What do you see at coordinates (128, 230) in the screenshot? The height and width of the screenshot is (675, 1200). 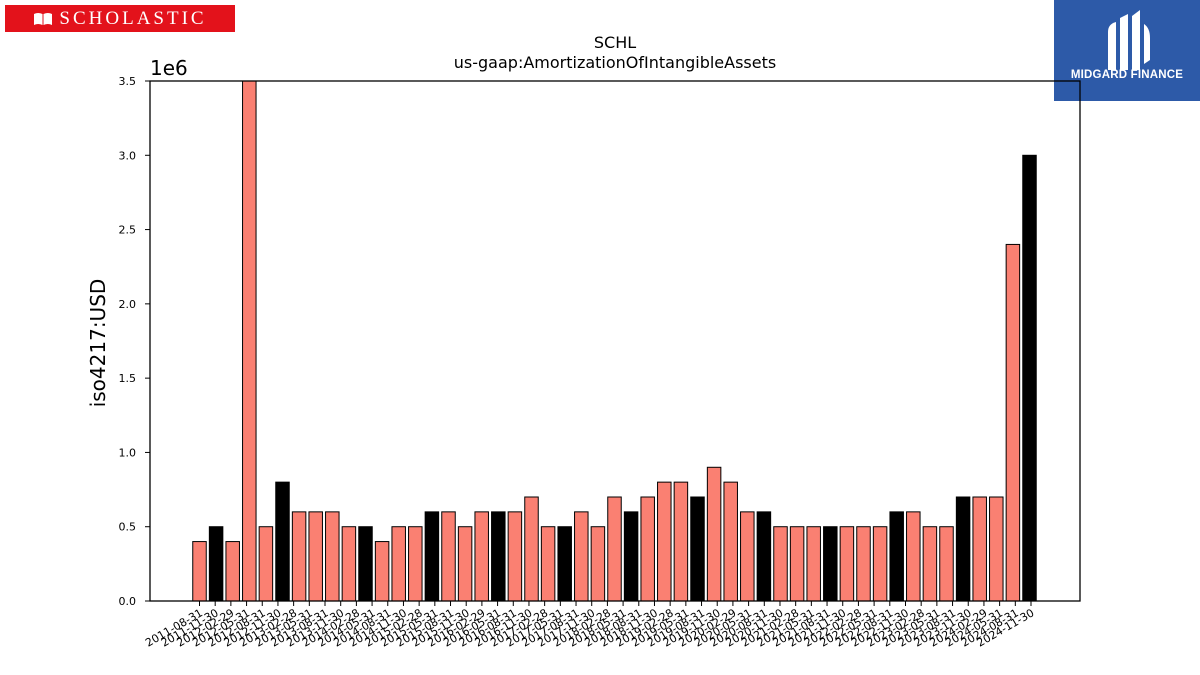 I see `y-tick-label-5: 2.5` at bounding box center [128, 230].